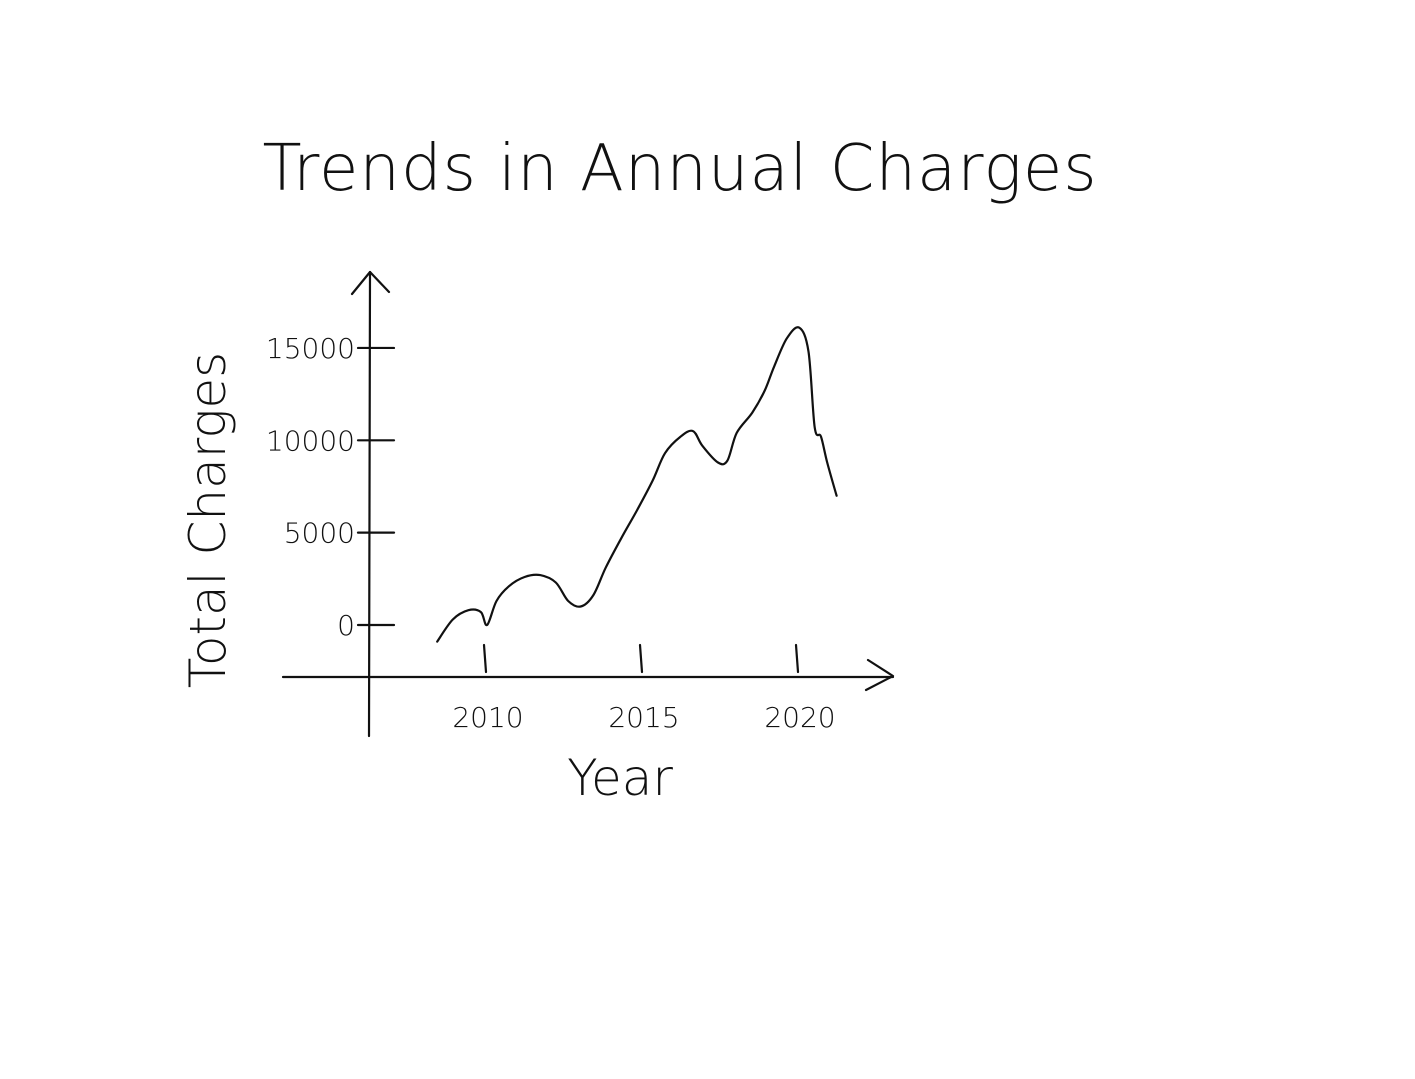  I want to click on y-axis-arrowhead, so click(370, 283).